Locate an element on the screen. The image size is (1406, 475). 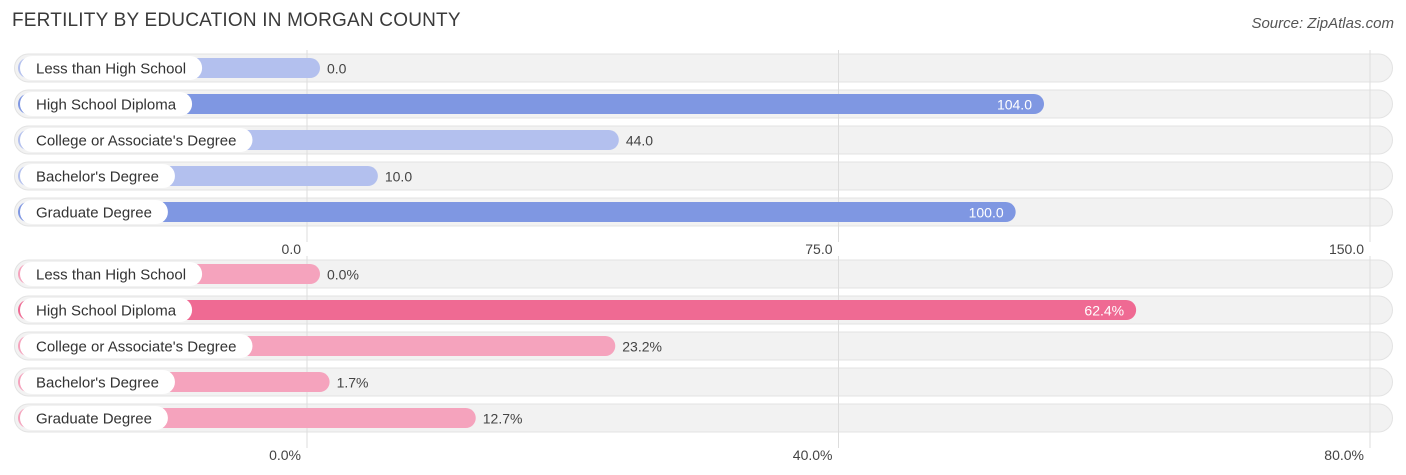
value-label: 12.7% is located at coordinates (503, 419).